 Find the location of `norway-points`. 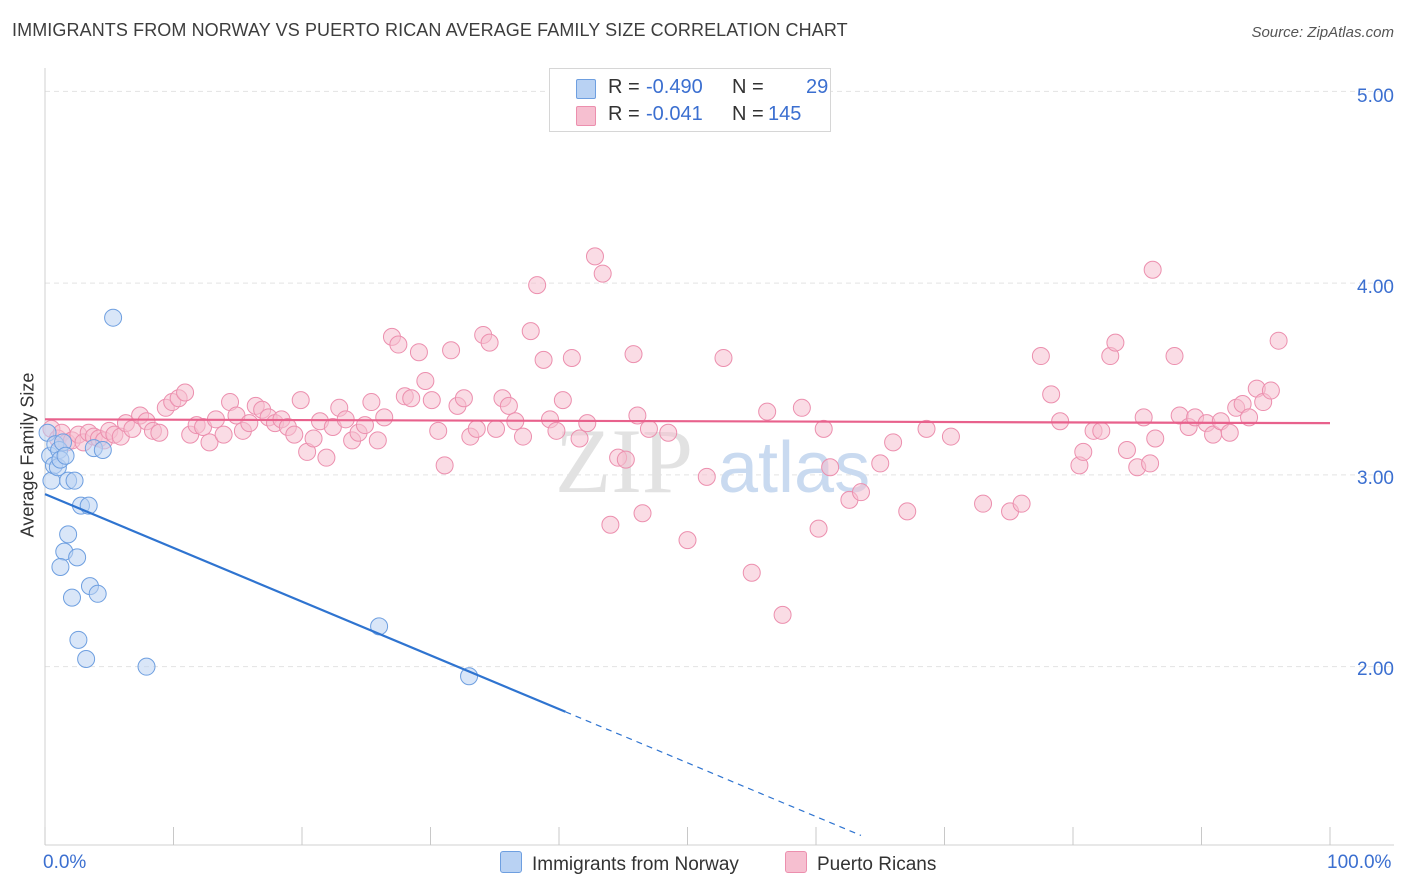

norway-points is located at coordinates (258, 497).